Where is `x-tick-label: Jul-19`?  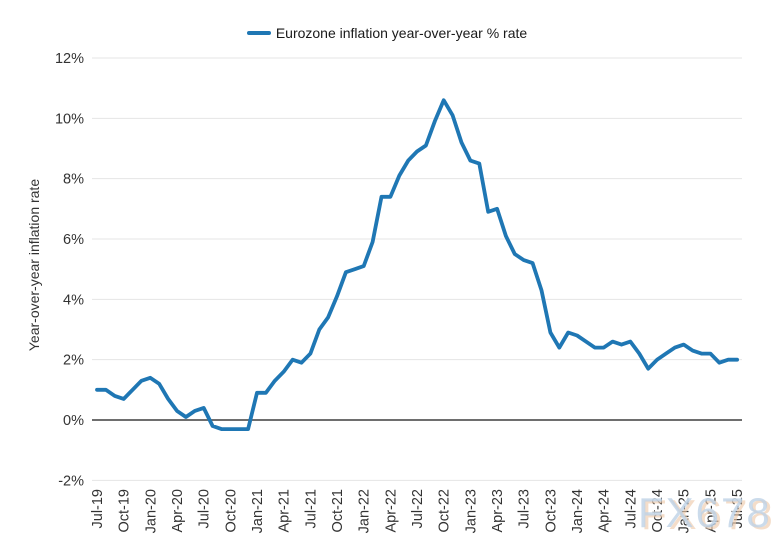 x-tick-label: Jul-19 is located at coordinates (98, 509).